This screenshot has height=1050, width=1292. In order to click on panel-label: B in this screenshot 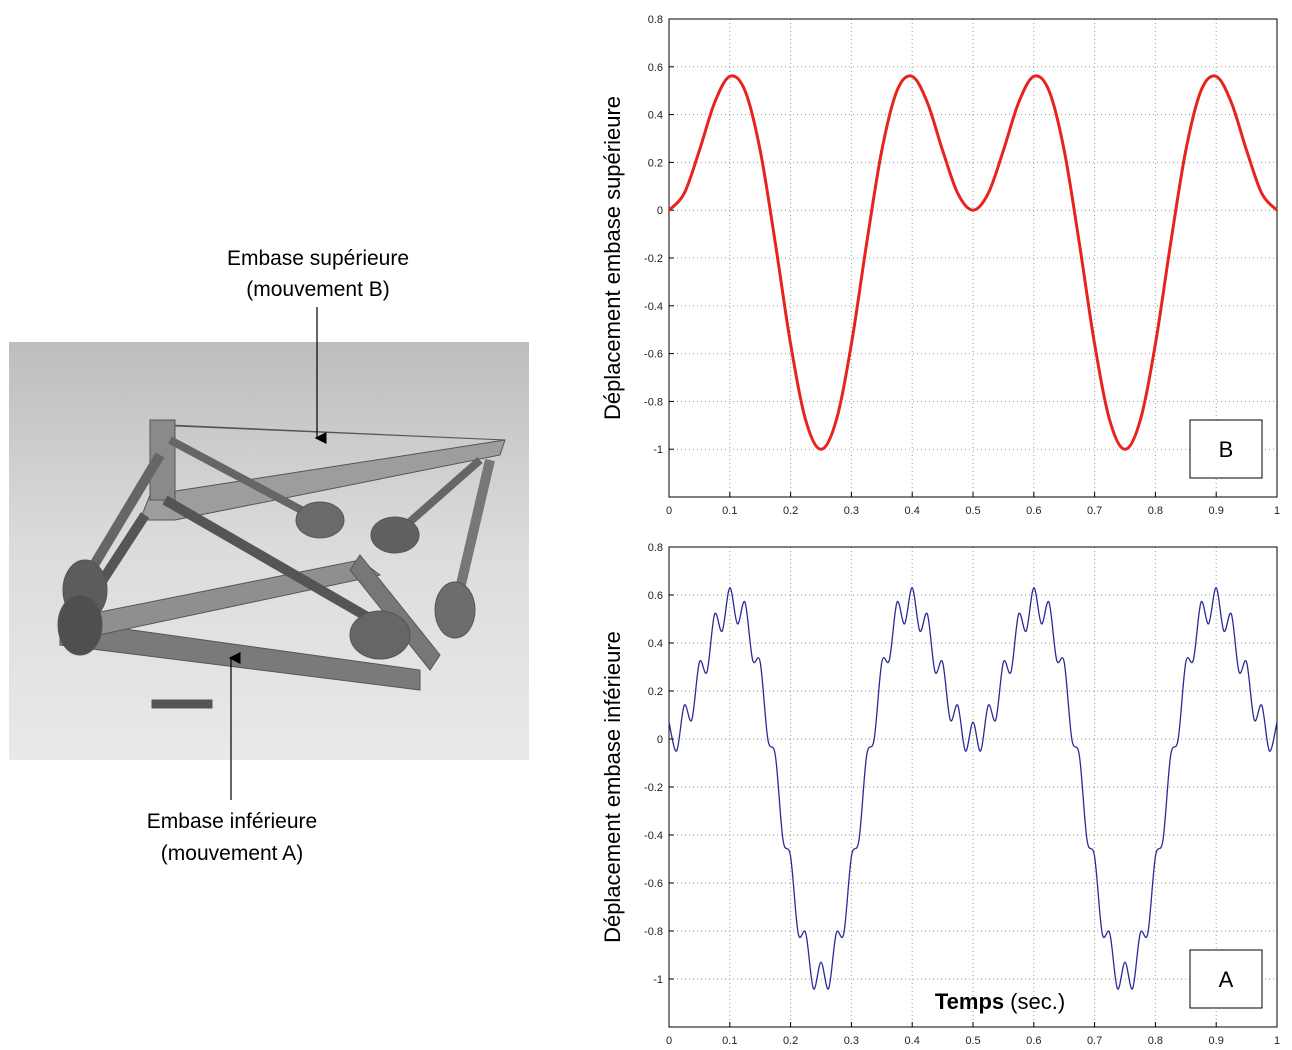, I will do `click(1226, 449)`.